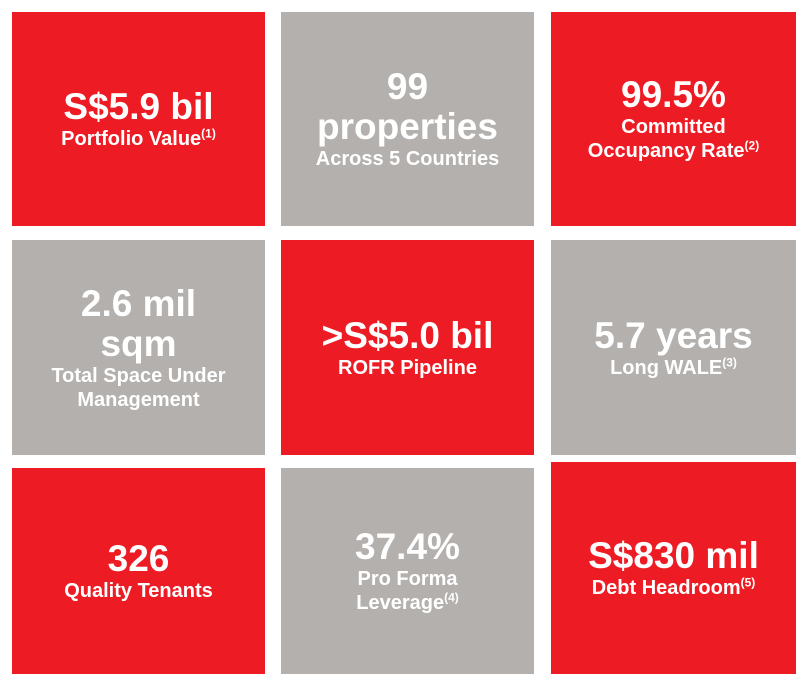 The image size is (796, 674). Describe the element at coordinates (208, 133) in the screenshot. I see `footnote-ref: (1)` at that location.